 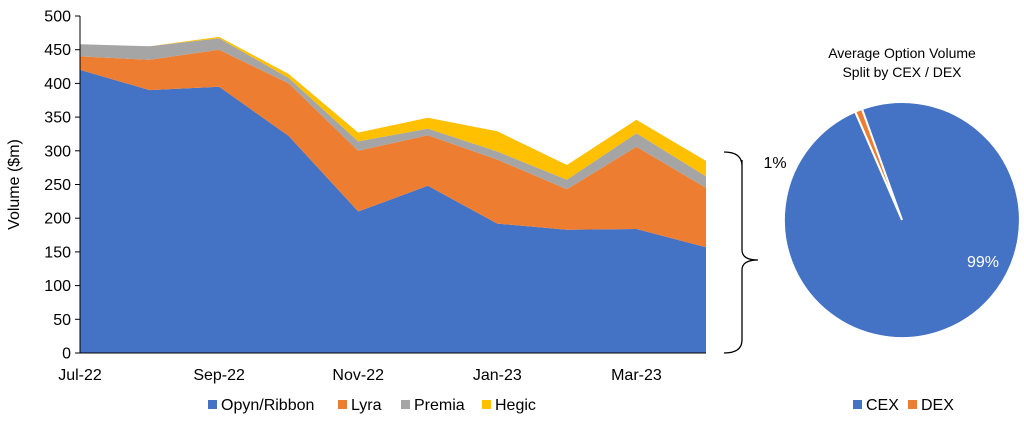 I want to click on pie-title-line: Average Option Volume, so click(x=902, y=53).